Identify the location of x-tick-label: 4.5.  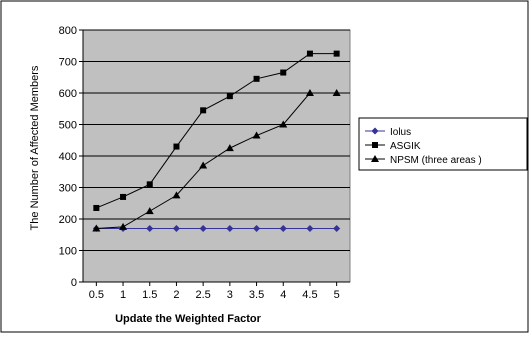
(309, 295).